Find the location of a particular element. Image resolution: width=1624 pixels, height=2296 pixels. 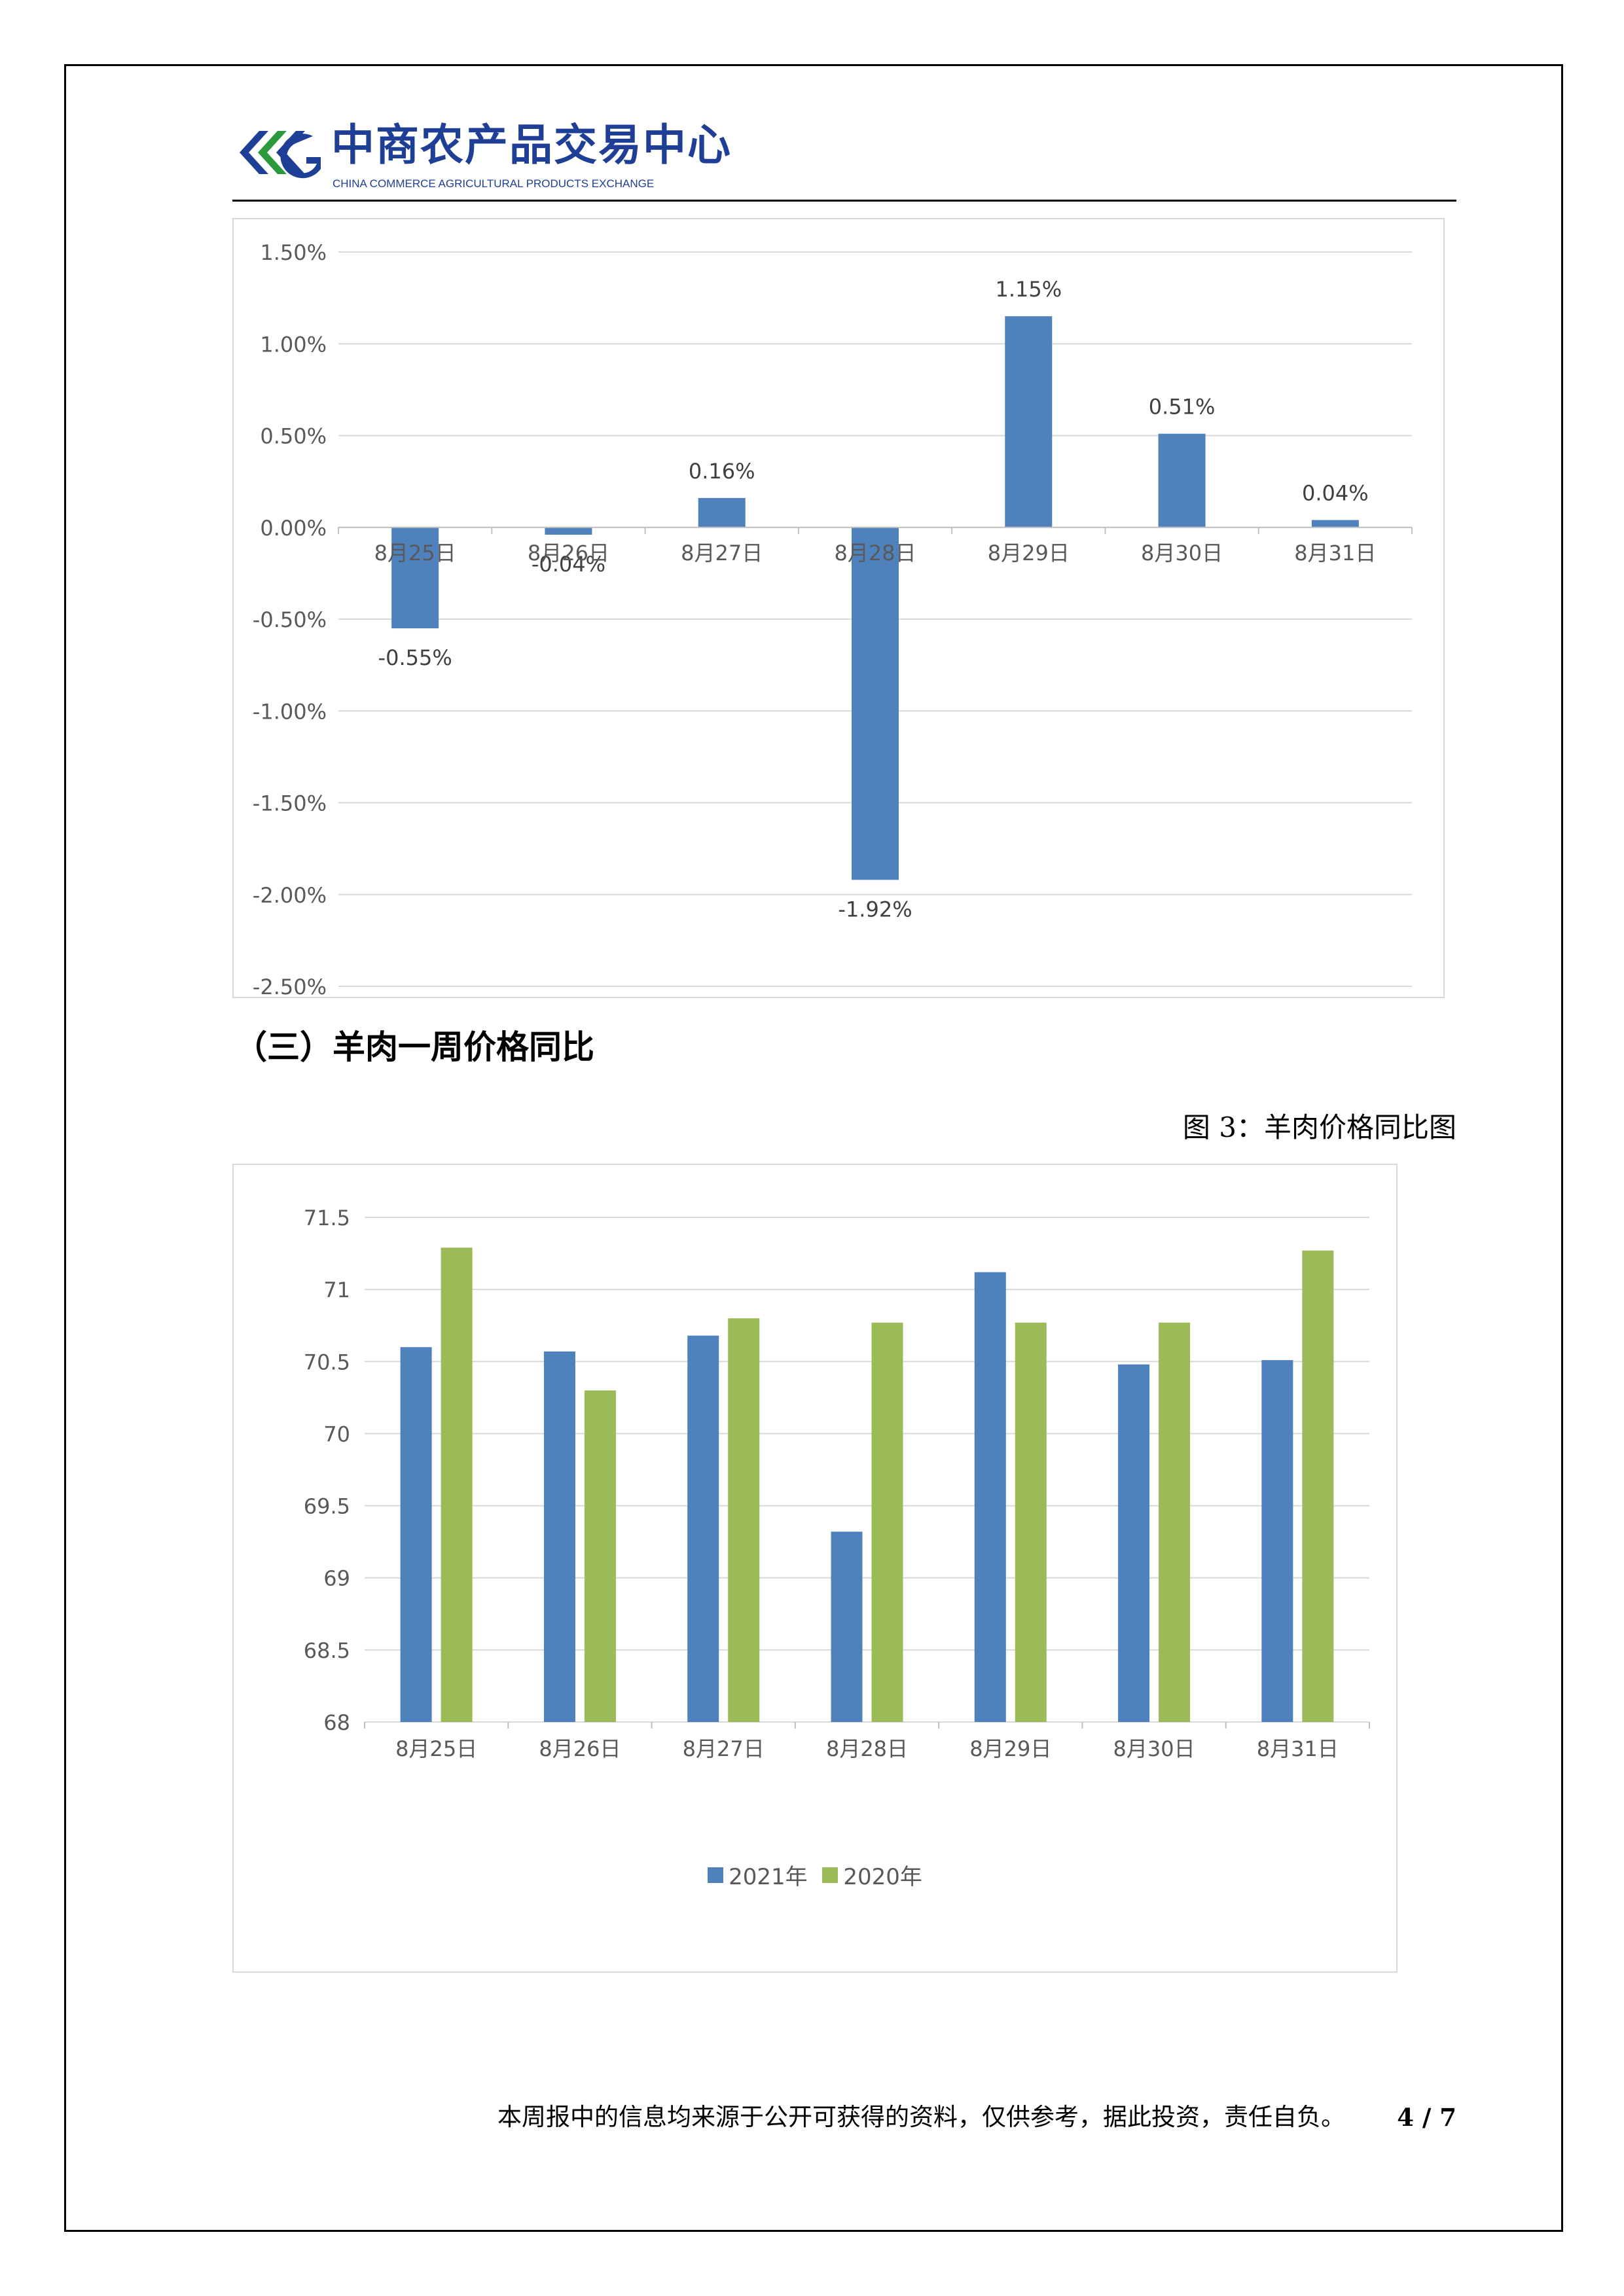

data-label: -0.55% is located at coordinates (415, 657).